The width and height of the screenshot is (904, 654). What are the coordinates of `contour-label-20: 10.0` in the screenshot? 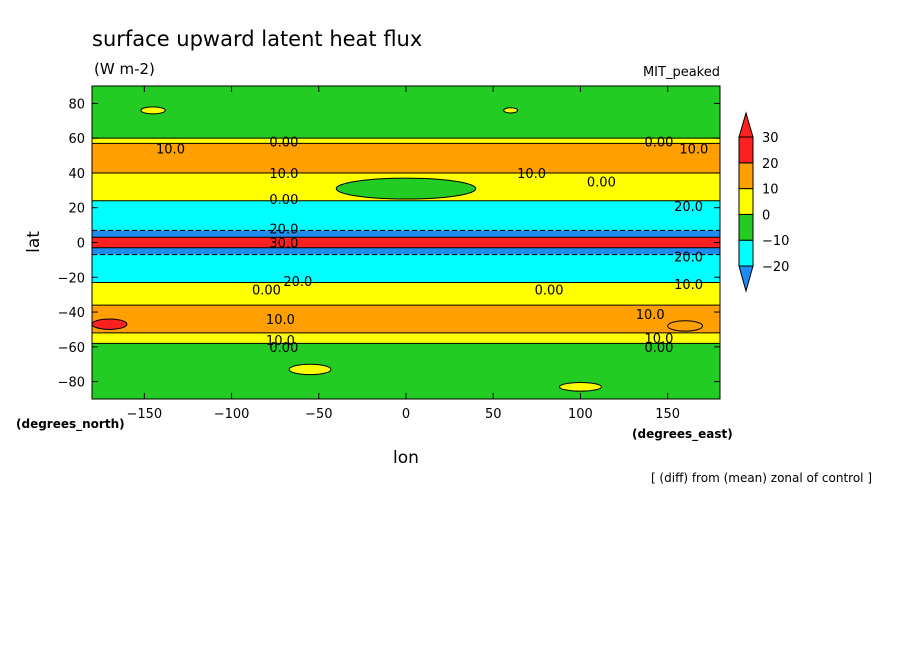 It's located at (658, 339).